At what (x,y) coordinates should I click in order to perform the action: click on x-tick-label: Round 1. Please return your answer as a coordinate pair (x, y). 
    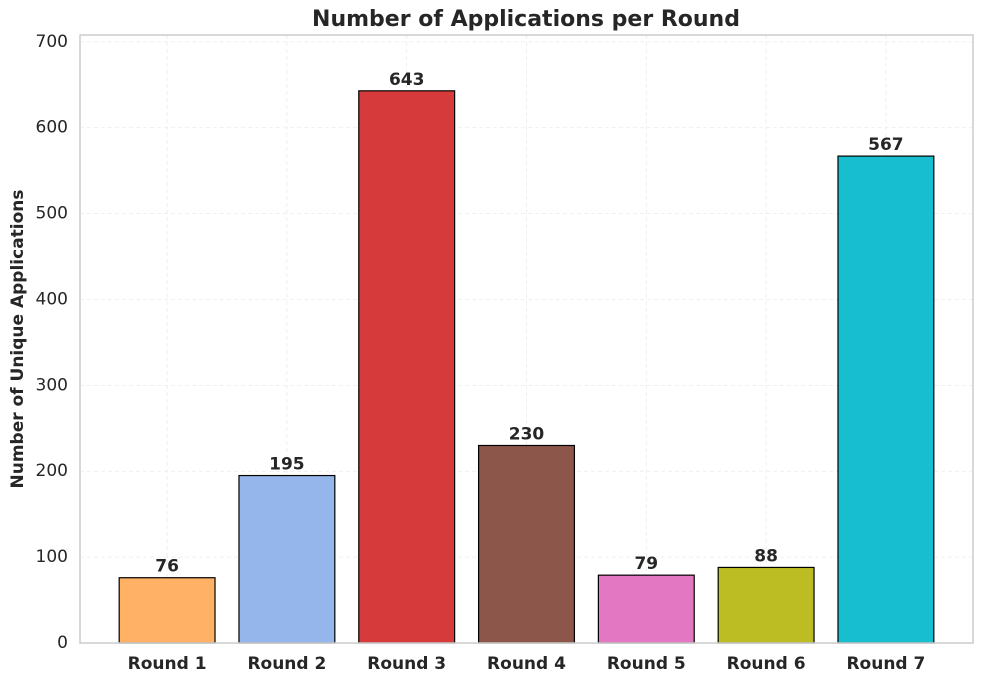
    Looking at the image, I should click on (167, 664).